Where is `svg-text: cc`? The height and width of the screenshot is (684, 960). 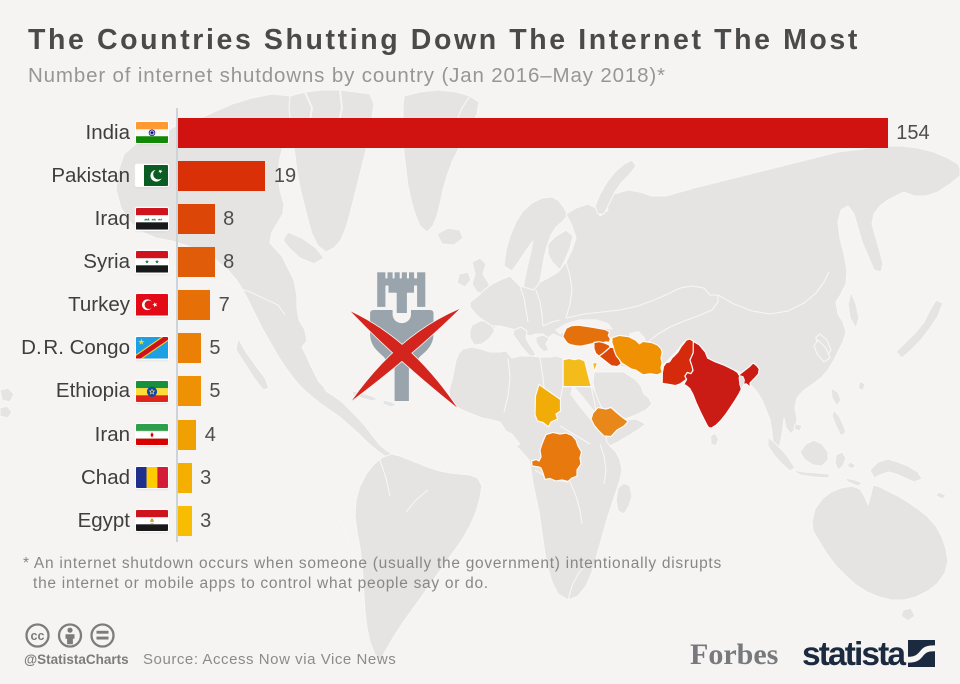 svg-text: cc is located at coordinates (38, 636).